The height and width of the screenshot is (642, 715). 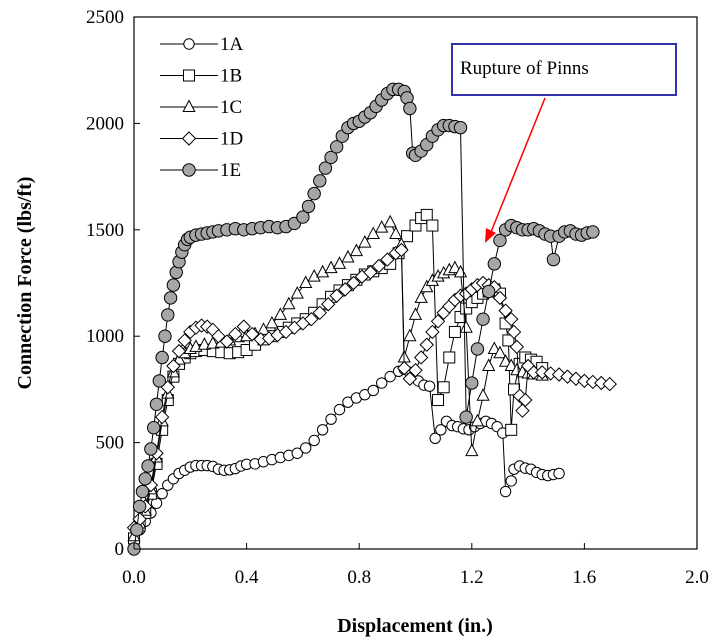 What do you see at coordinates (189, 44) in the screenshot?
I see `legend-marker-1A` at bounding box center [189, 44].